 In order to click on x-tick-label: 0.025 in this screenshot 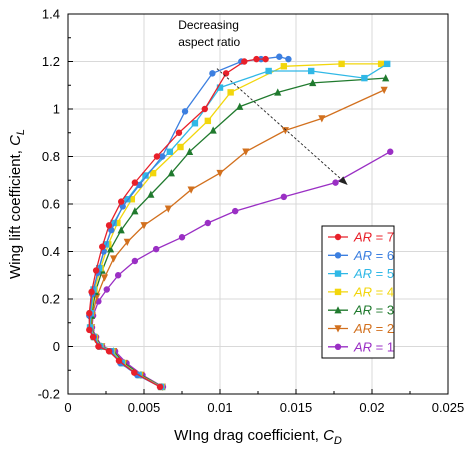, I will do `click(448, 407)`.